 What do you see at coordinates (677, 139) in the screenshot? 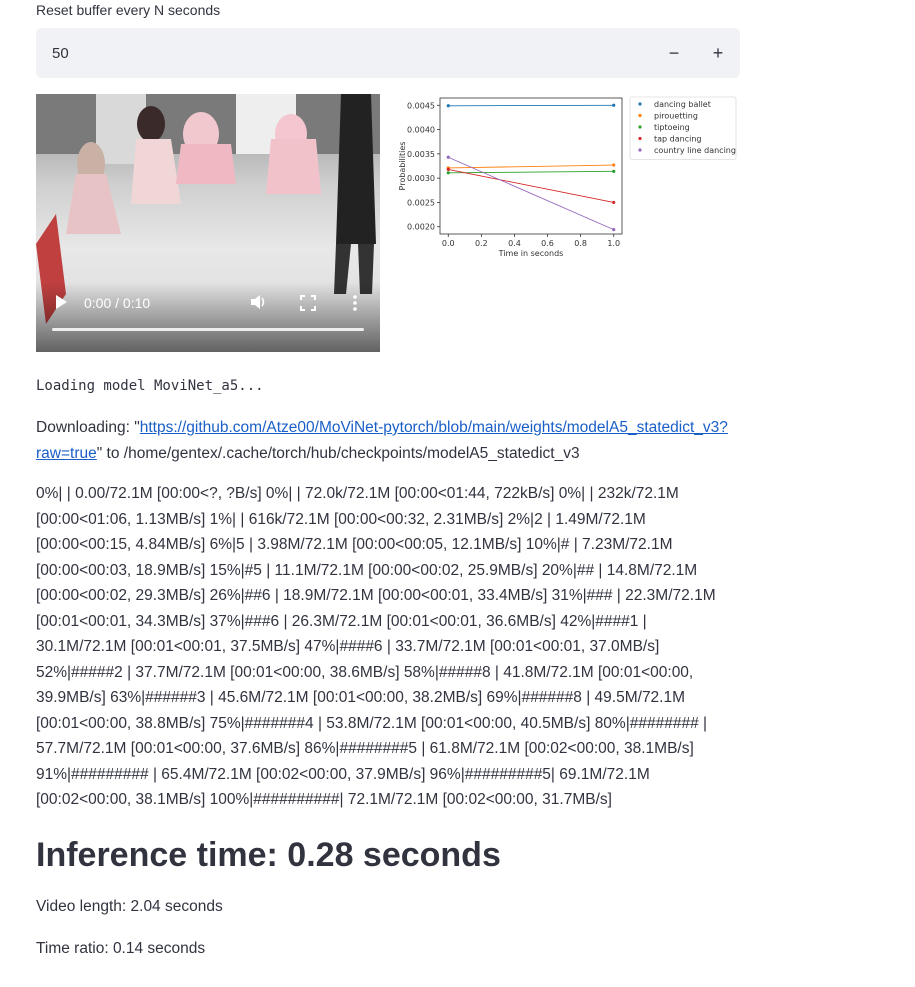
I see `legend-entry: tap dancing` at bounding box center [677, 139].